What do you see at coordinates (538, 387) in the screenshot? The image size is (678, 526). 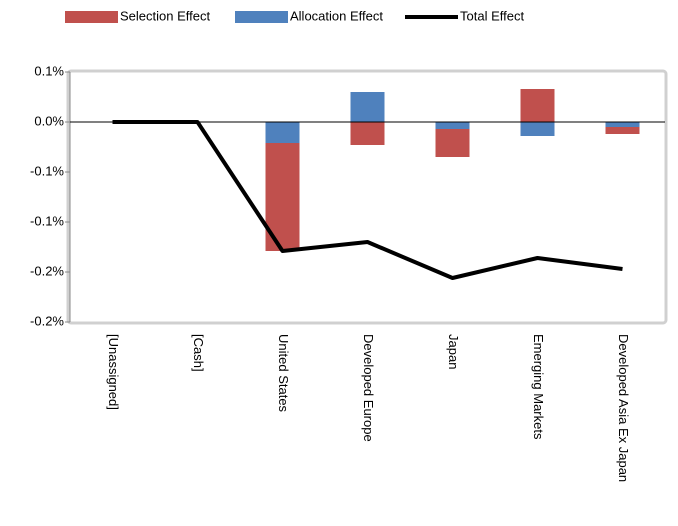 I see `x-tick-label: Emerging Markets` at bounding box center [538, 387].